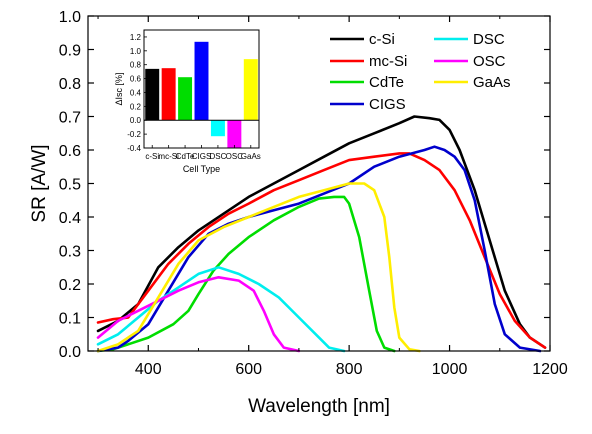 The image size is (592, 434). What do you see at coordinates (70, 352) in the screenshot?
I see `y-tick-label: 0.0` at bounding box center [70, 352].